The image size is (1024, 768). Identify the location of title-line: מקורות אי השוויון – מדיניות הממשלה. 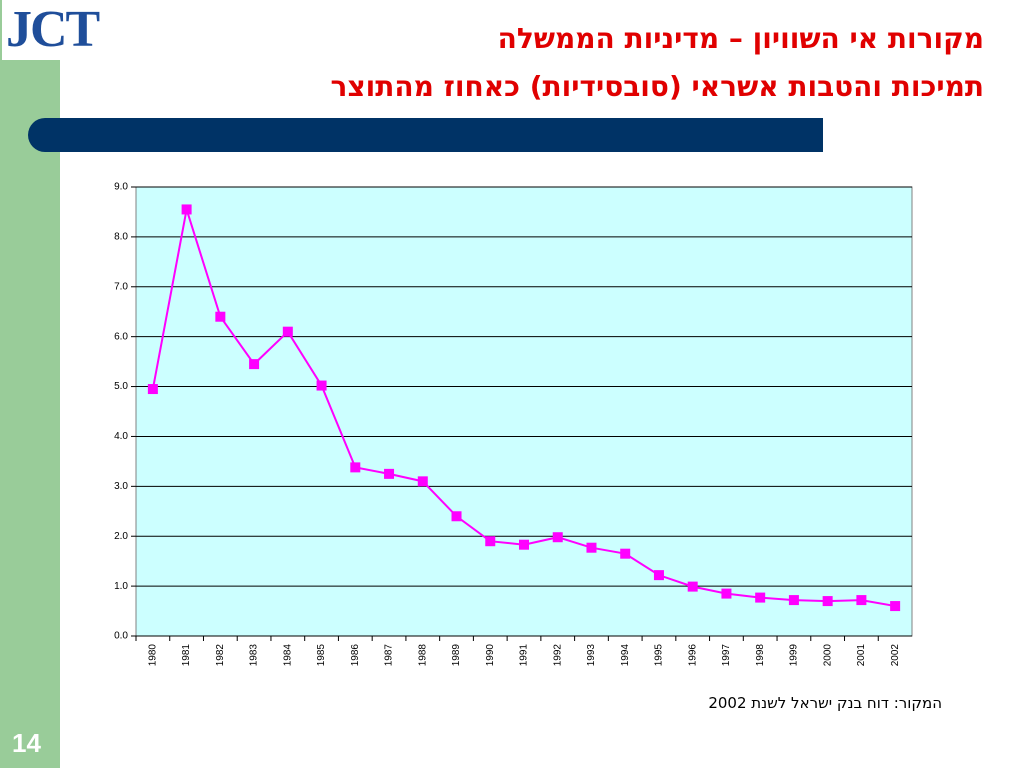
(740, 38).